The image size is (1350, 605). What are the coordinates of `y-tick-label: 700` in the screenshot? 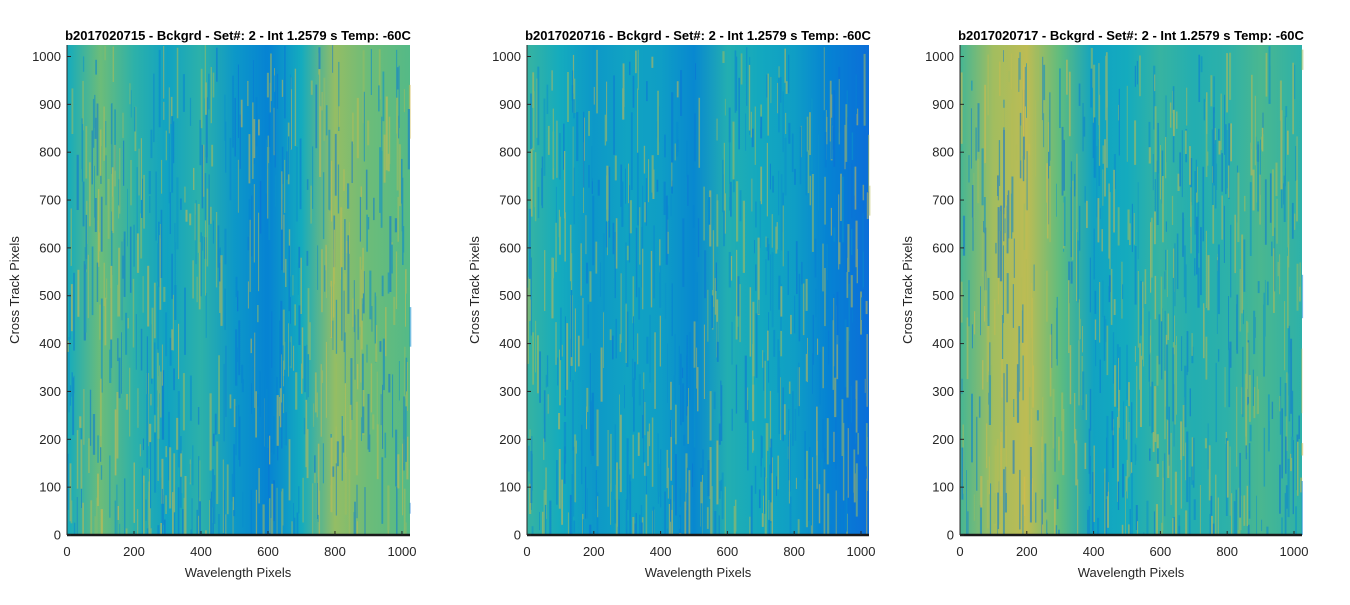 It's located at (943, 200).